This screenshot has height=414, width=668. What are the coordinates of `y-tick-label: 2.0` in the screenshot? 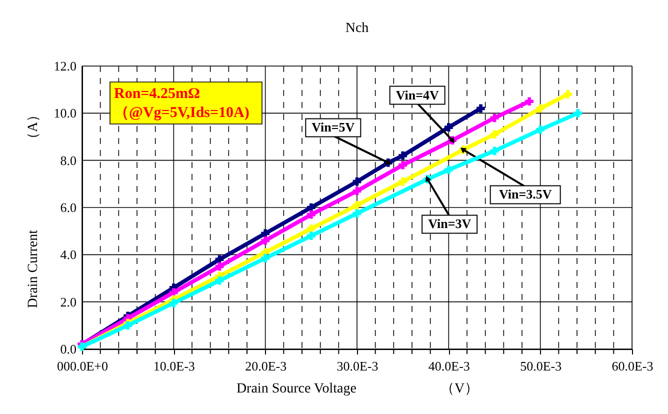 It's located at (68, 302).